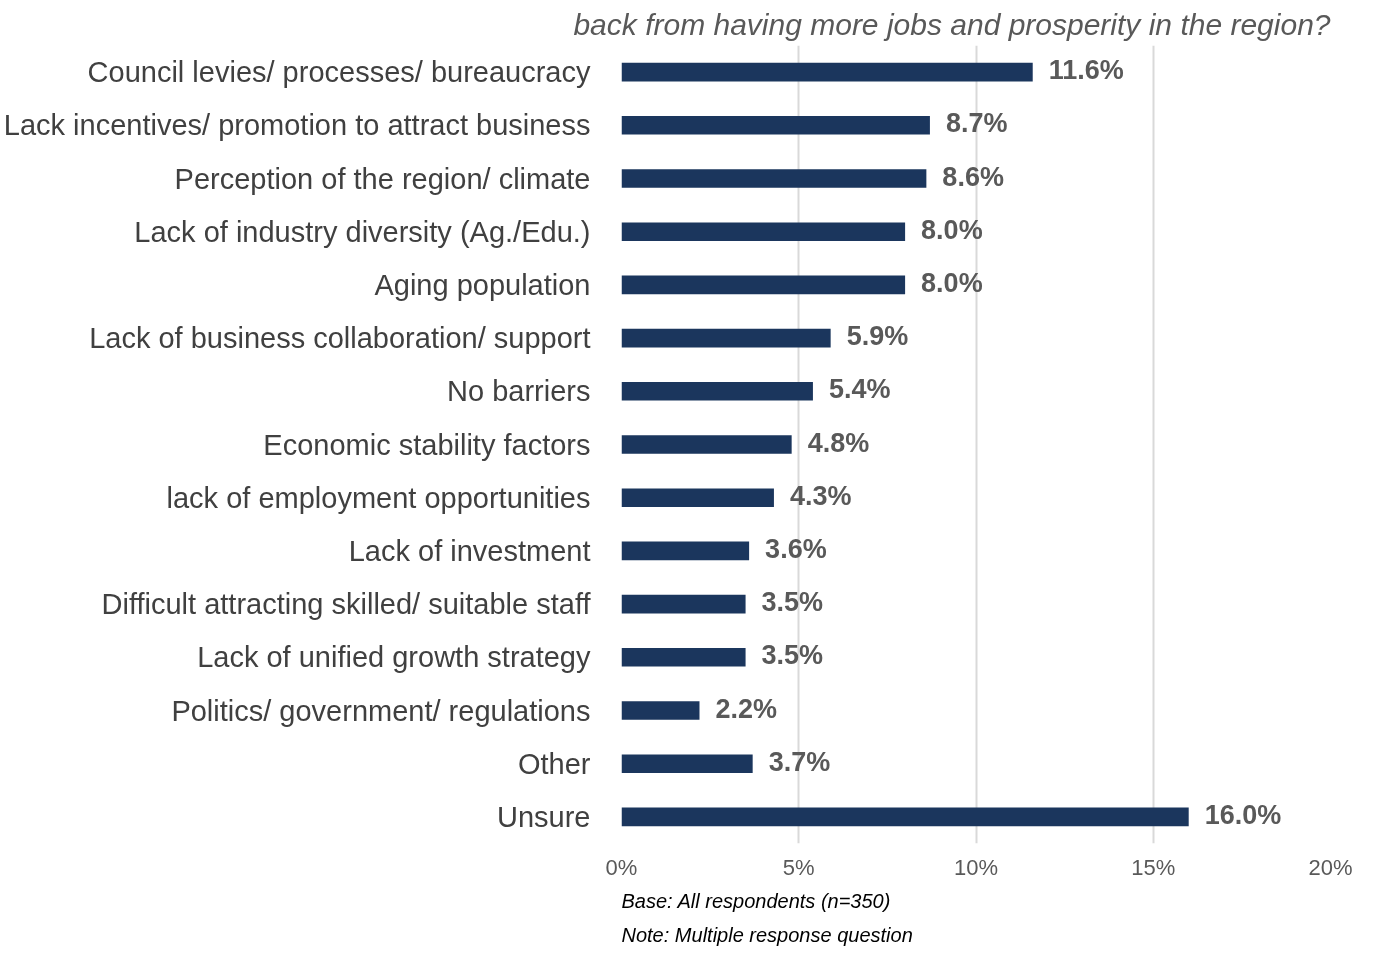 This screenshot has height=958, width=1381. I want to click on data-label: 5.9%, so click(877, 336).